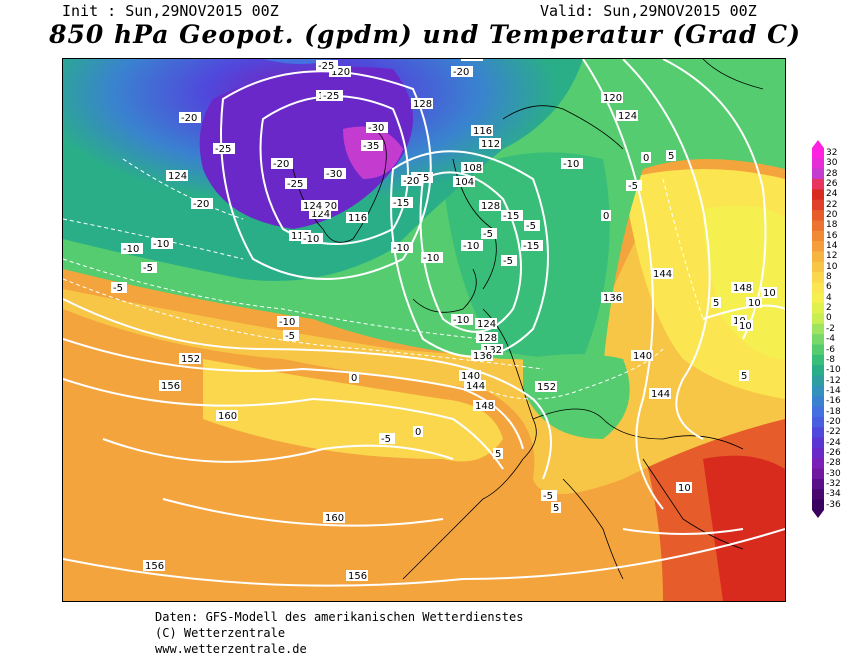 The width and height of the screenshot is (850, 657). What do you see at coordinates (833, 380) in the screenshot?
I see `legend-label: -12` at bounding box center [833, 380].